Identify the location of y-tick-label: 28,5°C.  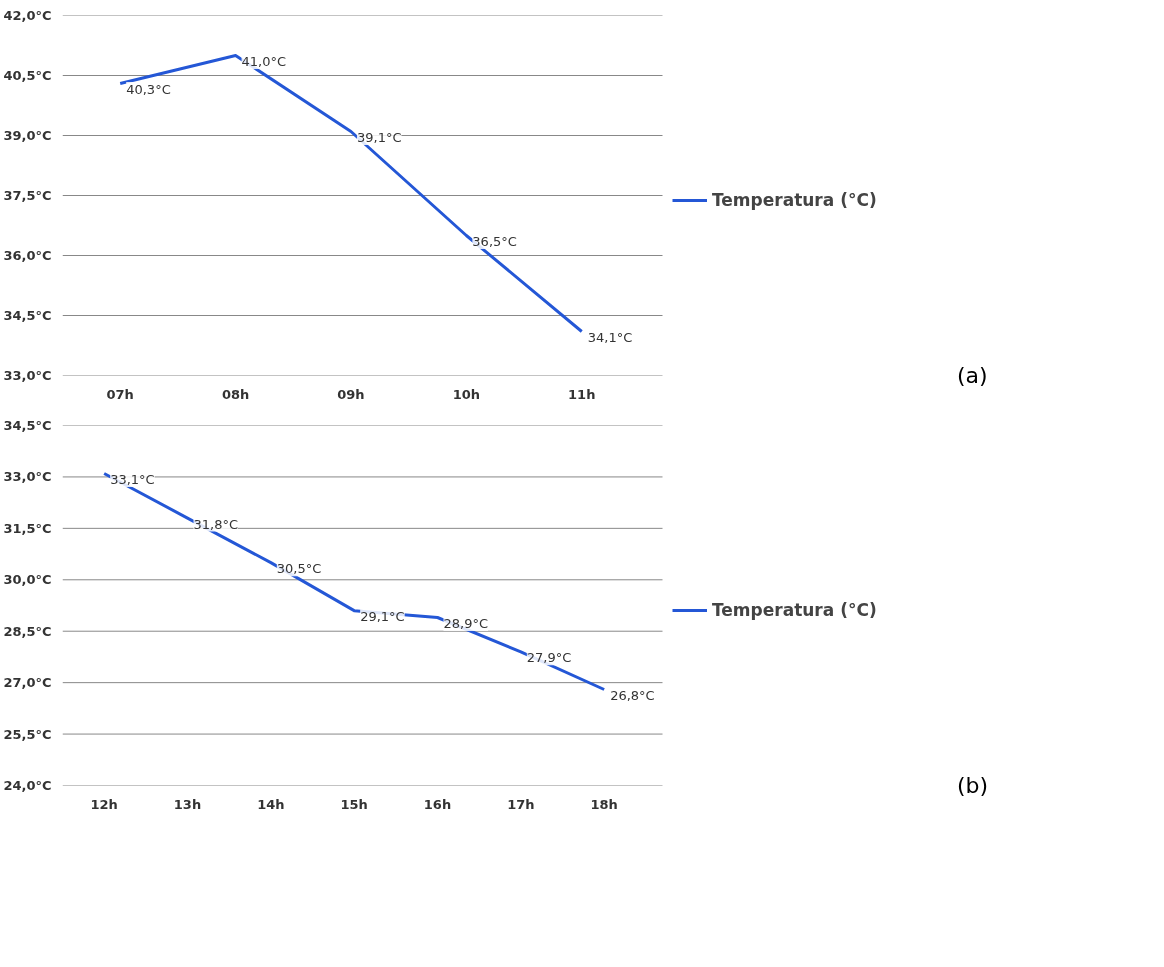
(27, 631).